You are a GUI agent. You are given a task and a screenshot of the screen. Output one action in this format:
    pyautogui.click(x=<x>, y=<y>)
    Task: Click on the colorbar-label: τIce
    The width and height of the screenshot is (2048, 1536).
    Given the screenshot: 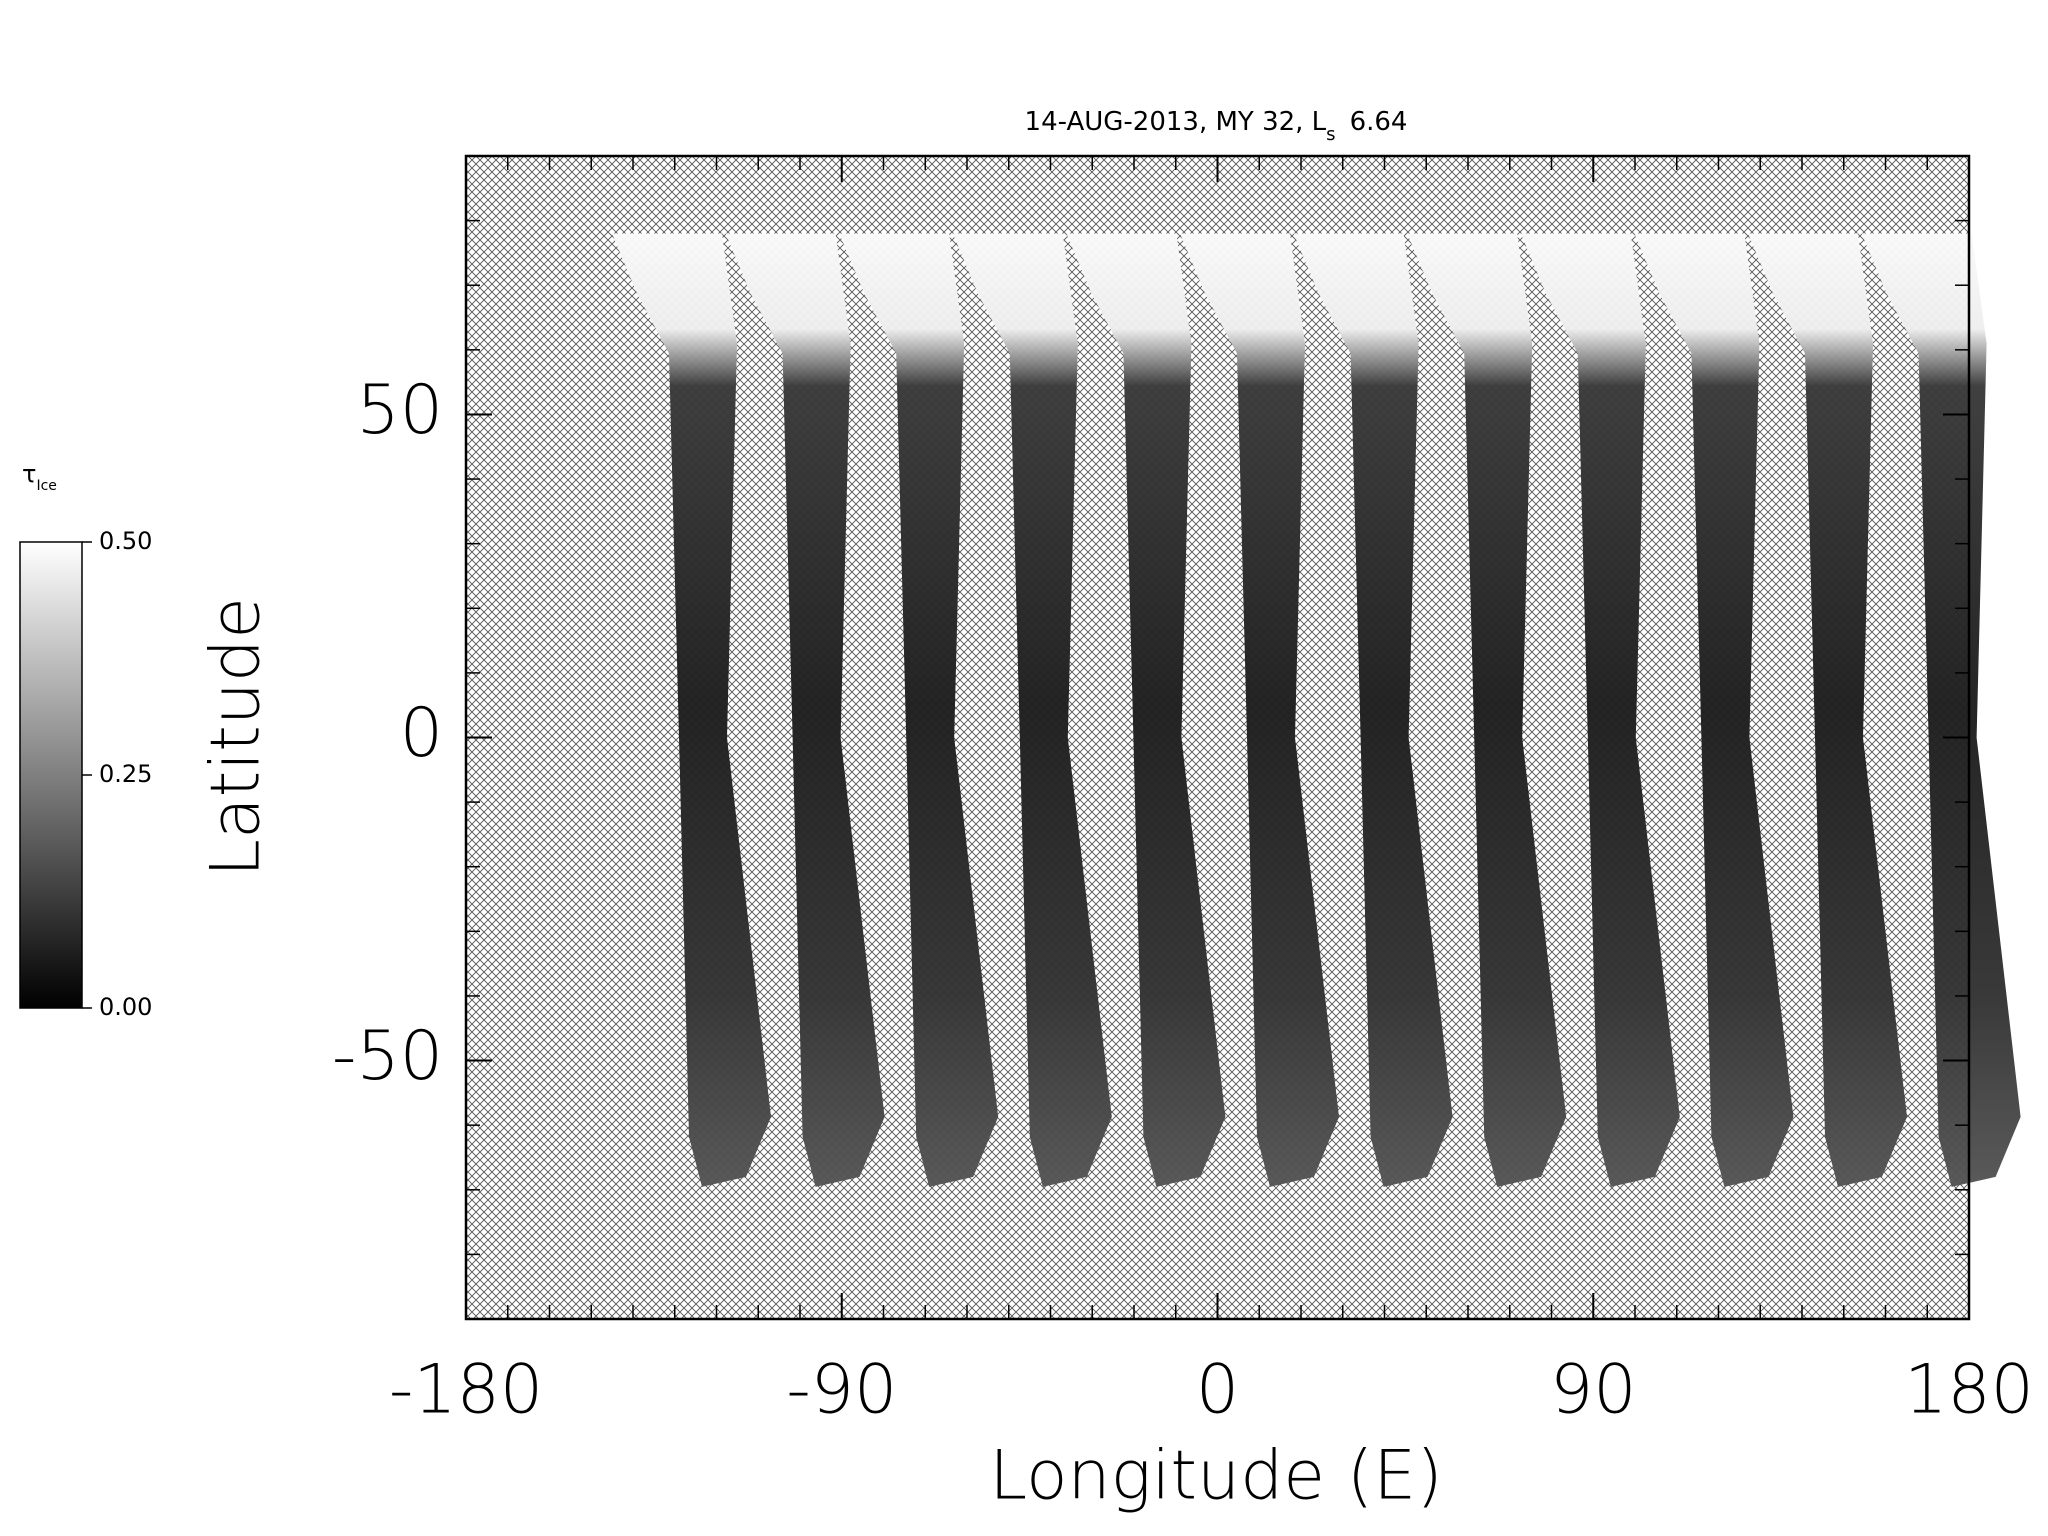 What is the action you would take?
    pyautogui.click(x=39, y=477)
    